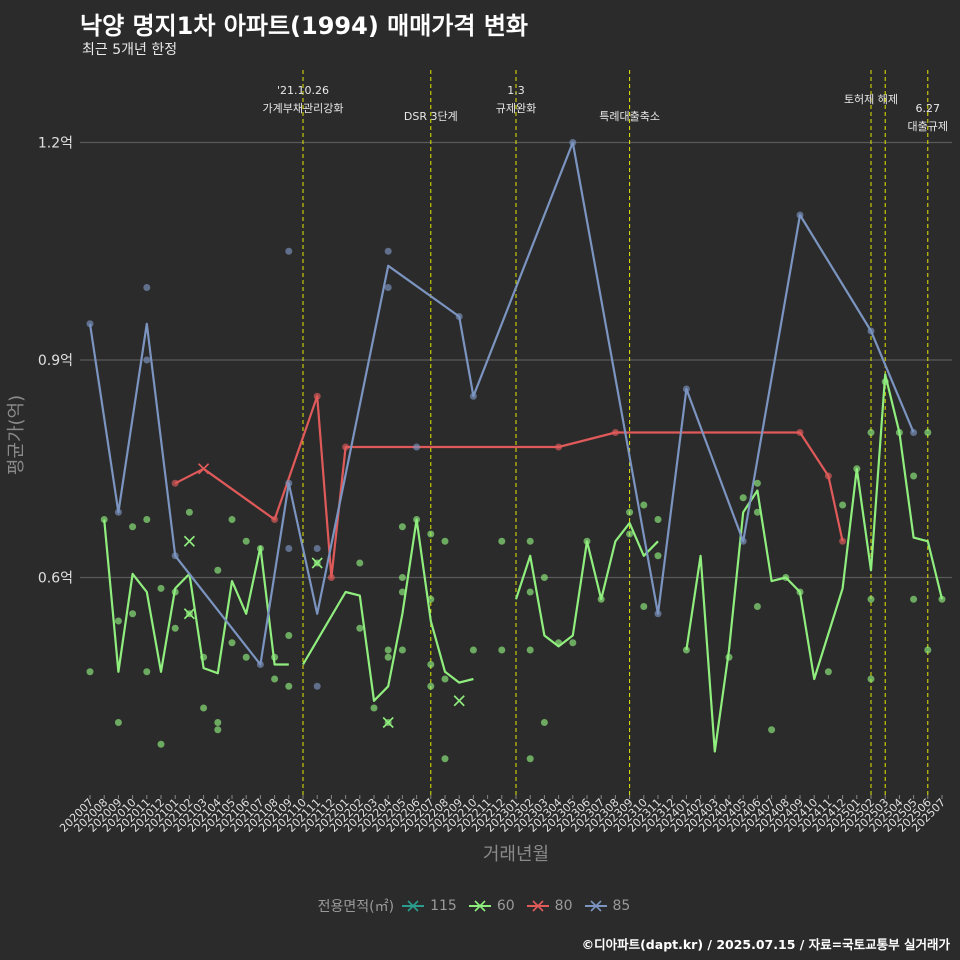  What do you see at coordinates (522, 906) in the screenshot?
I see `legend-keys: 115 60 80 85` at bounding box center [522, 906].